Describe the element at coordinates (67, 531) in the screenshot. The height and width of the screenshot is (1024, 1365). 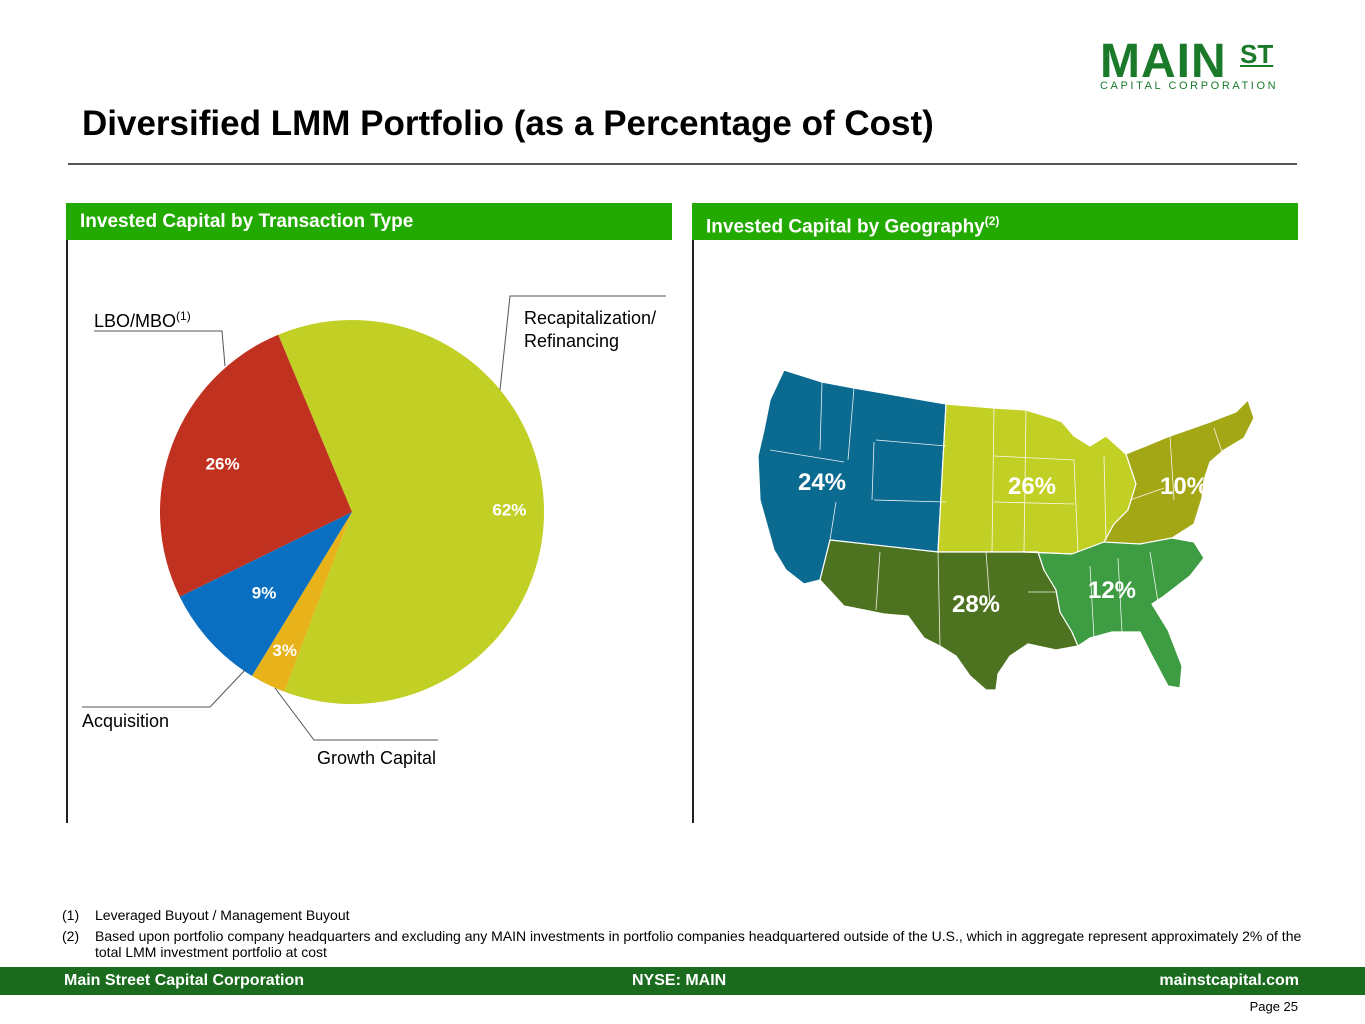
I see `left-panel-border` at that location.